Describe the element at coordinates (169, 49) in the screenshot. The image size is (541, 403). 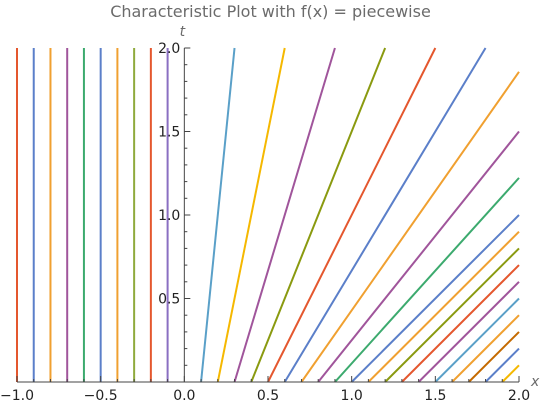
I see `y-tick-label: 2.0` at that location.